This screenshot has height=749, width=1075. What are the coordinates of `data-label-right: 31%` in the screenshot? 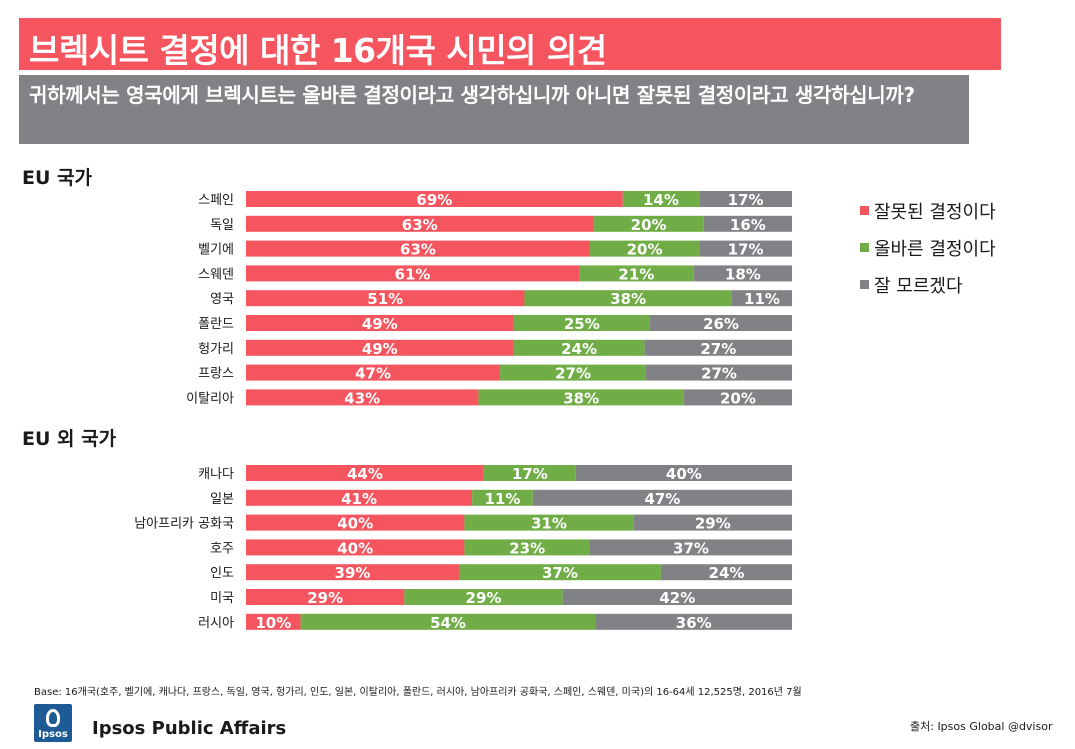 It's located at (549, 524).